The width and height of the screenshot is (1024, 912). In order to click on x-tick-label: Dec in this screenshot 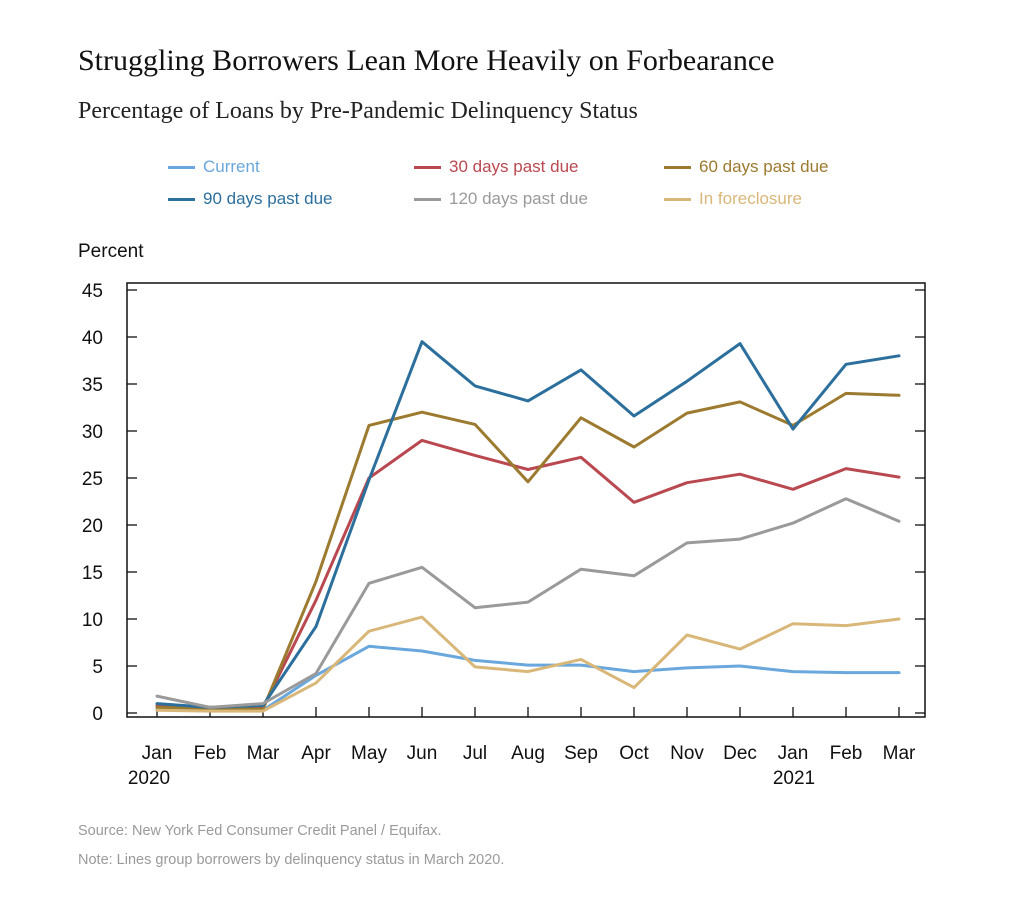, I will do `click(740, 753)`.